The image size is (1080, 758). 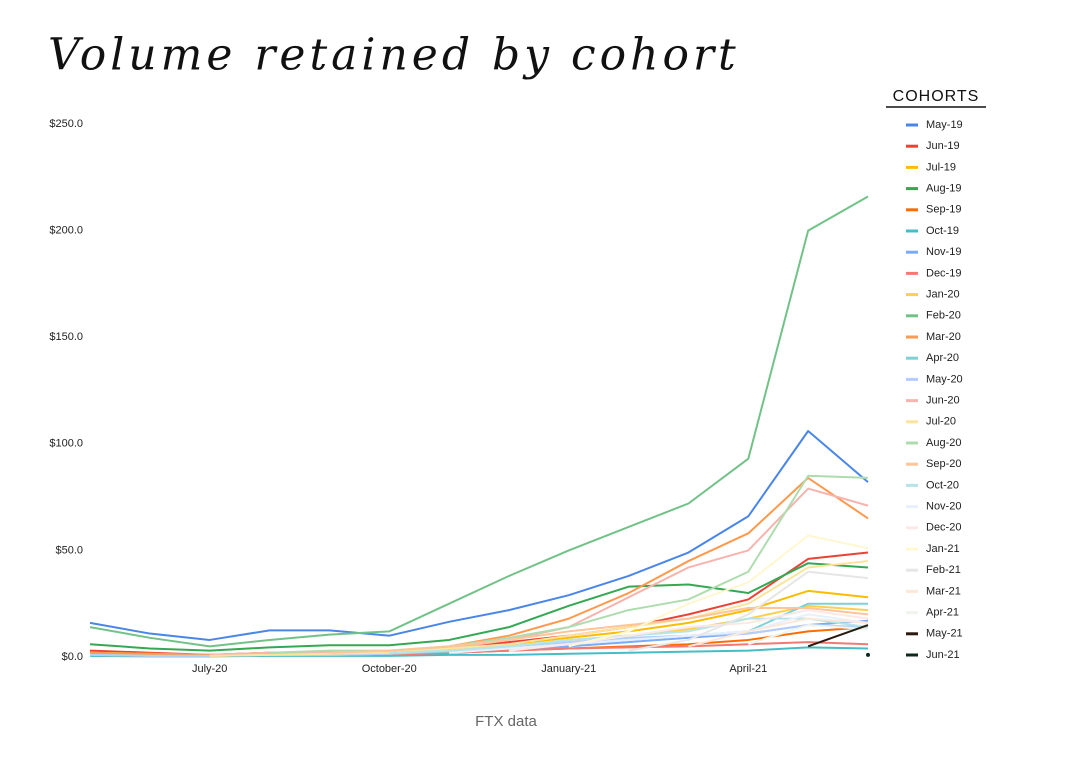 What do you see at coordinates (943, 401) in the screenshot?
I see `legend-label: Jun-20` at bounding box center [943, 401].